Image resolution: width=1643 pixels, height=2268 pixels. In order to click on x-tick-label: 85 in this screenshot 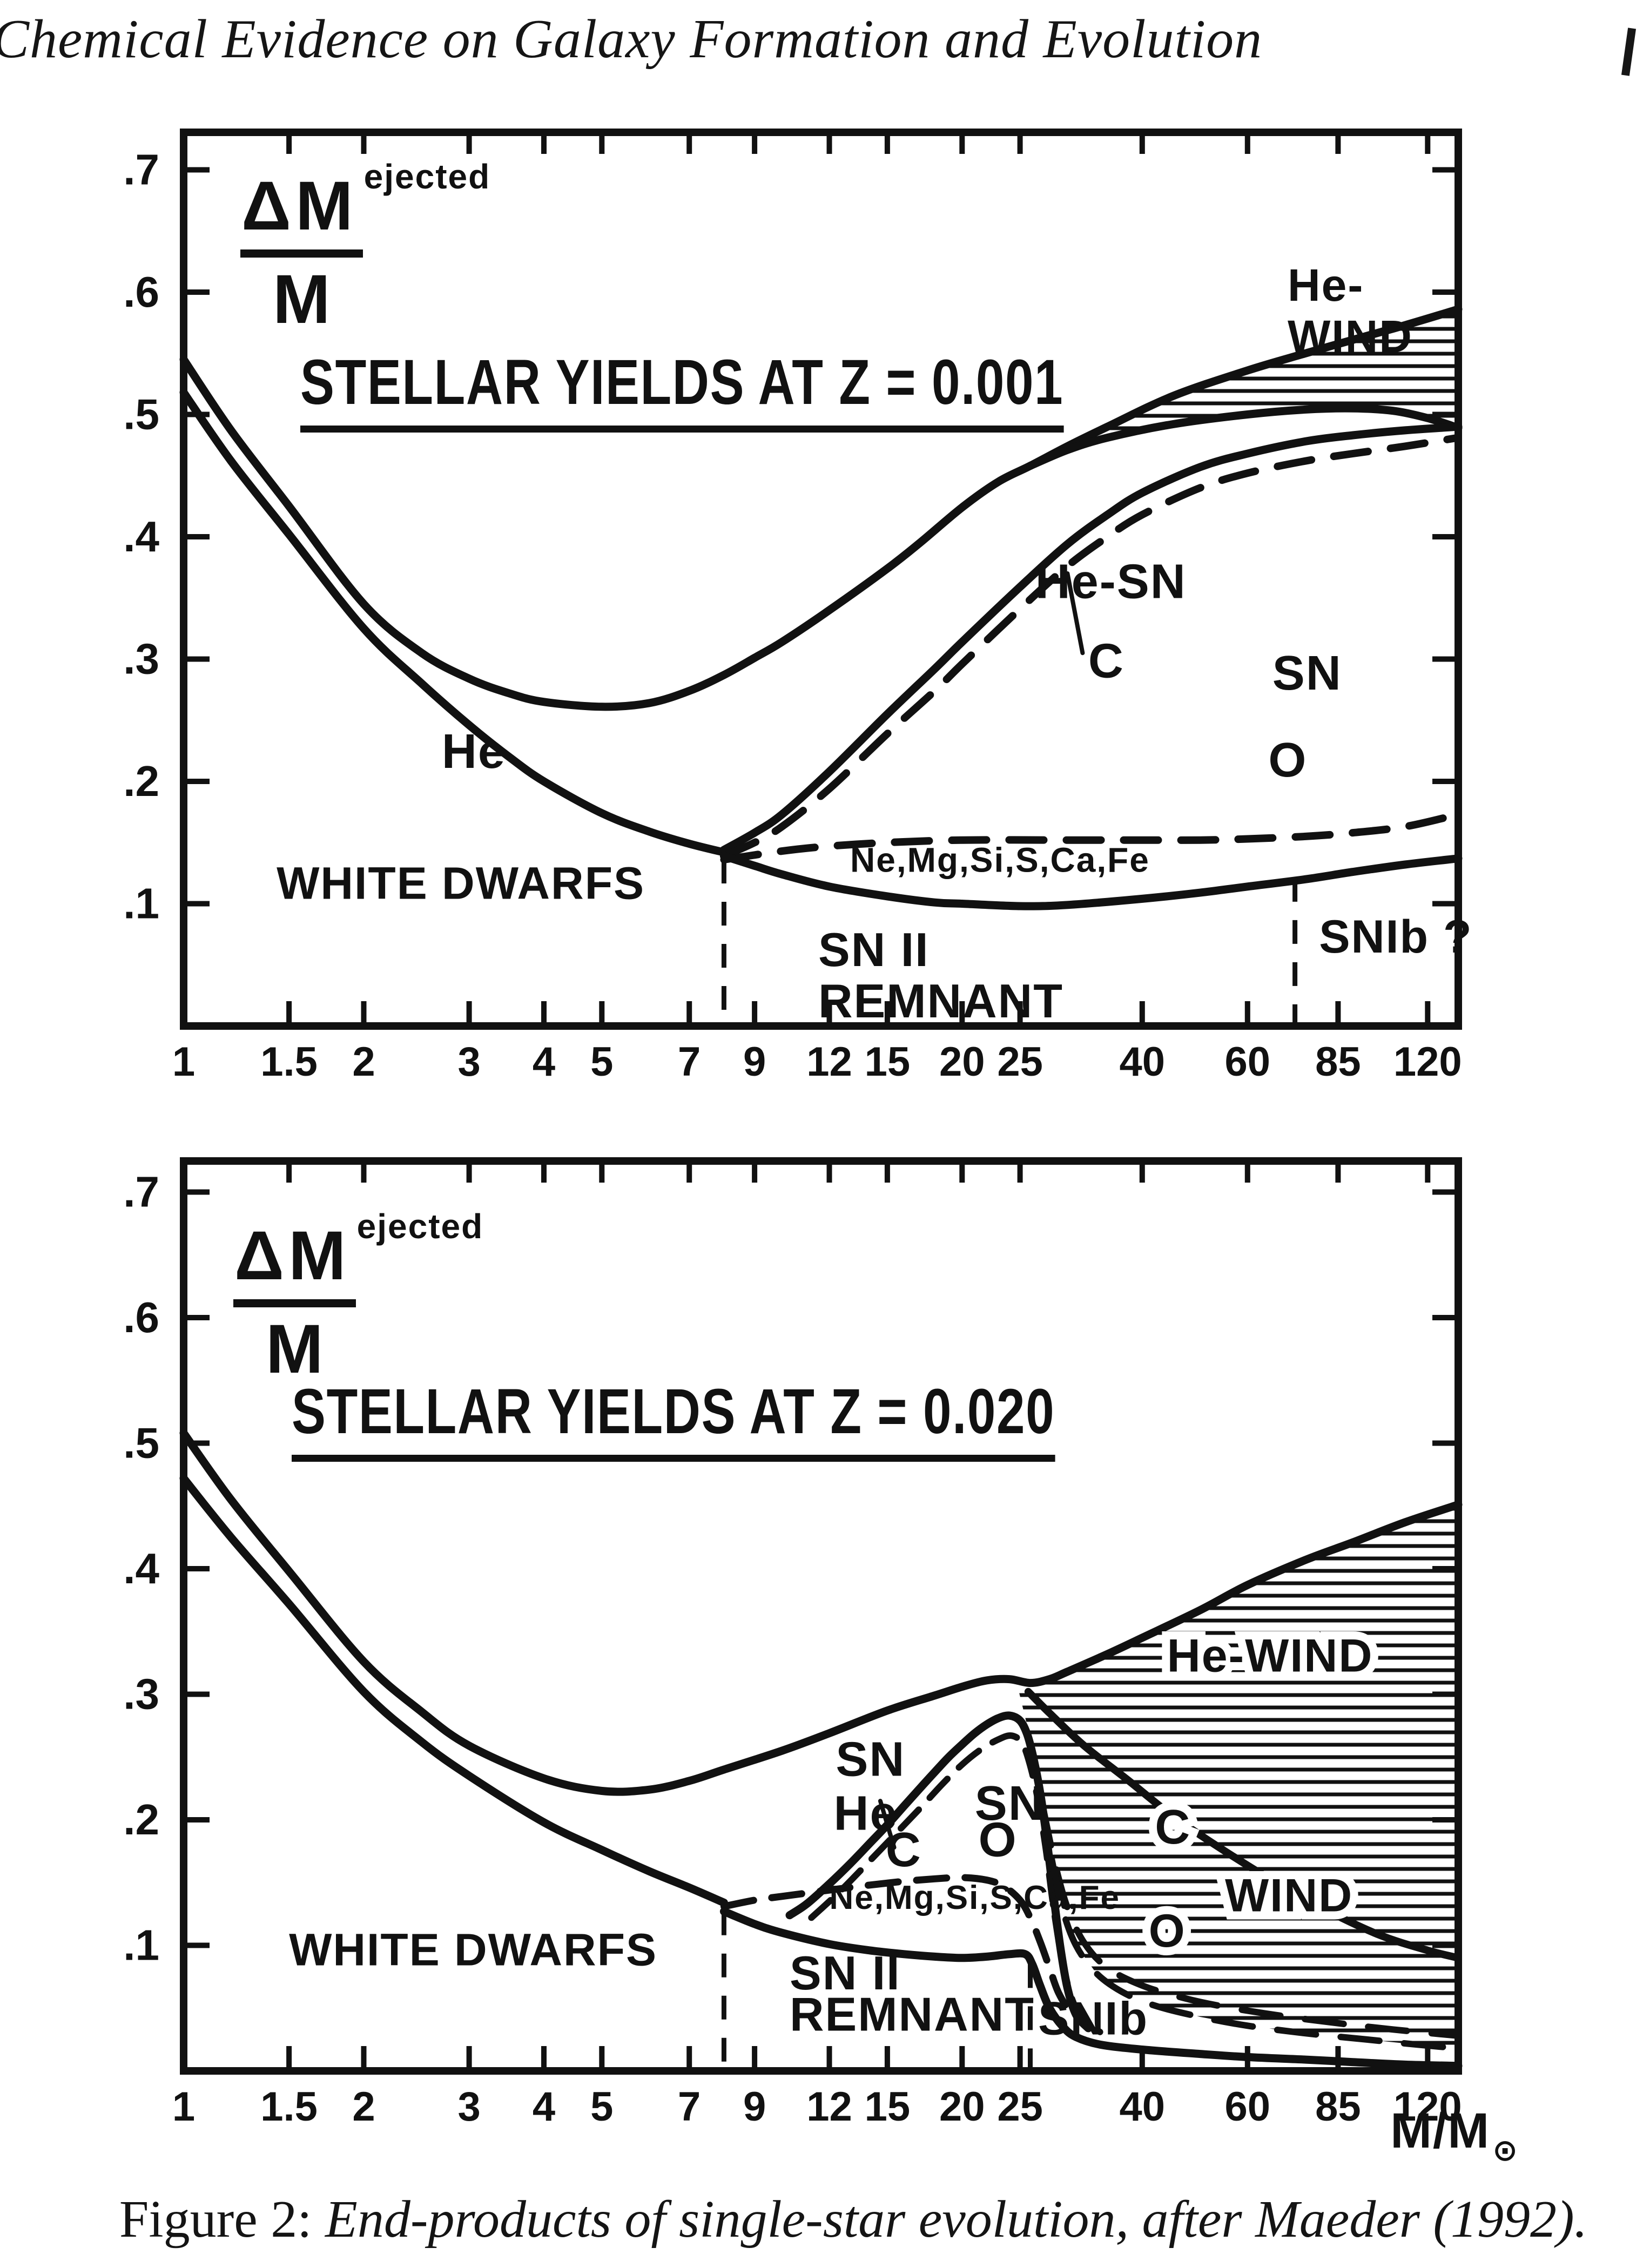, I will do `click(1338, 2107)`.